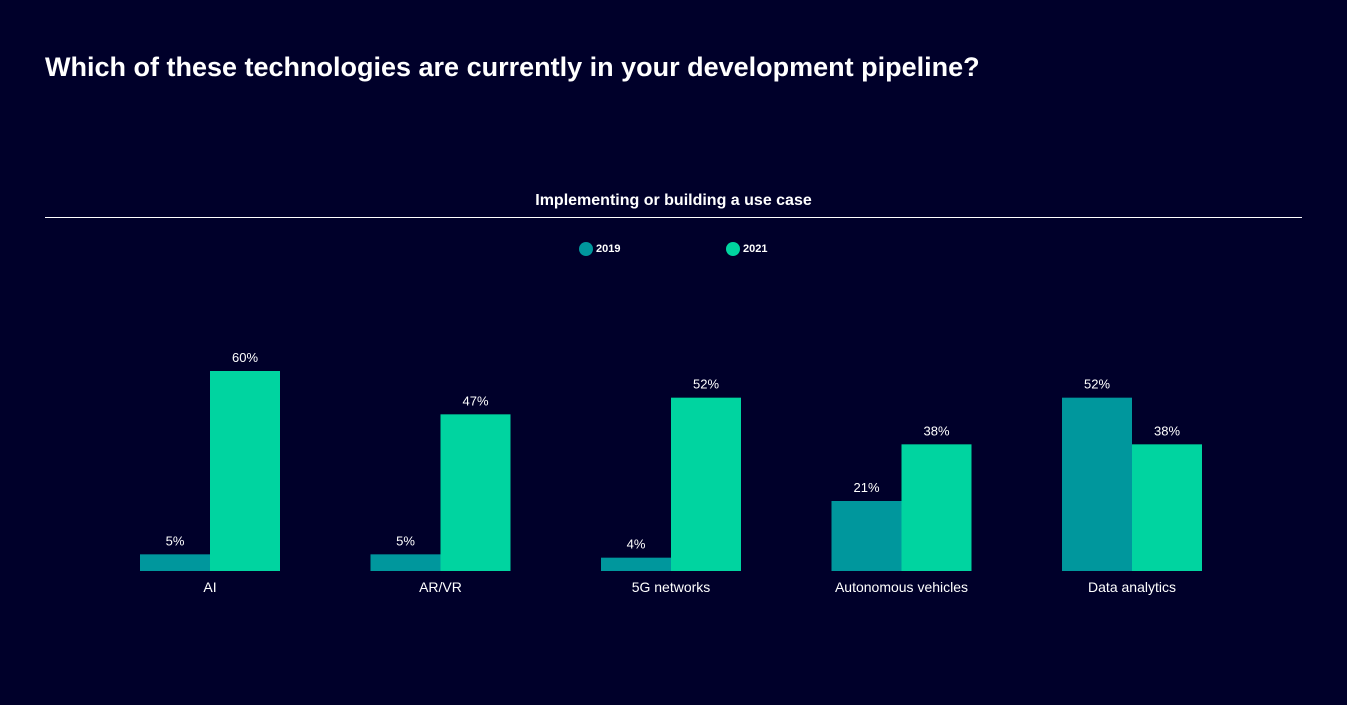 The image size is (1347, 705). I want to click on data-label-5g-networks-2021: 52%, so click(706, 384).